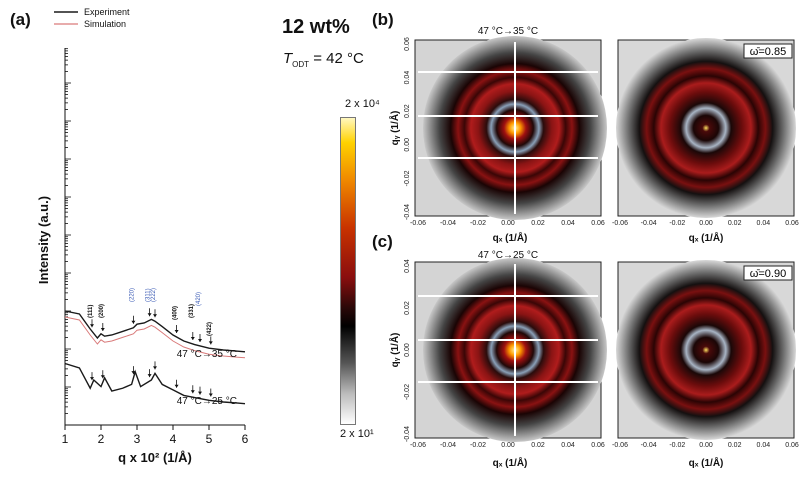  Describe the element at coordinates (383, 19) in the screenshot. I see `panel-b-tag: (b)` at that location.